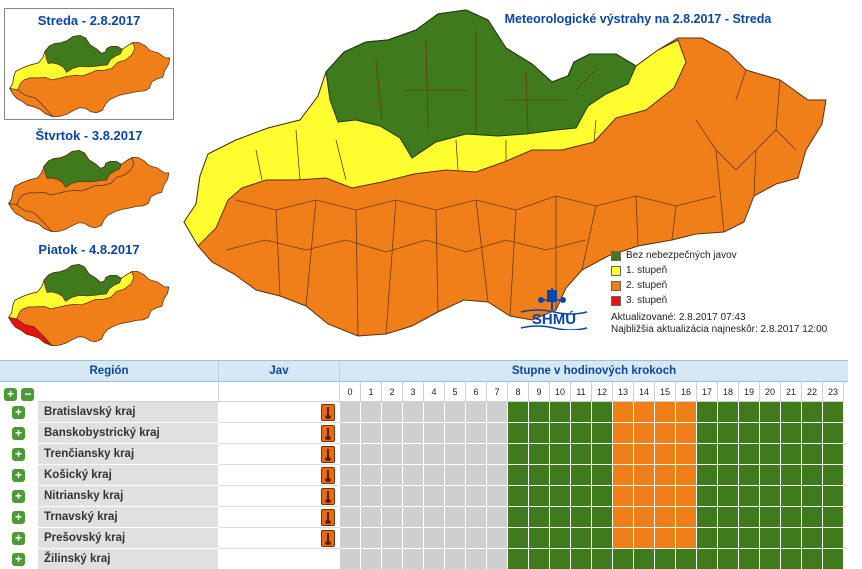 Image resolution: width=862 pixels, height=569 pixels. Describe the element at coordinates (707, 392) in the screenshot. I see `hour-label: 17` at that location.